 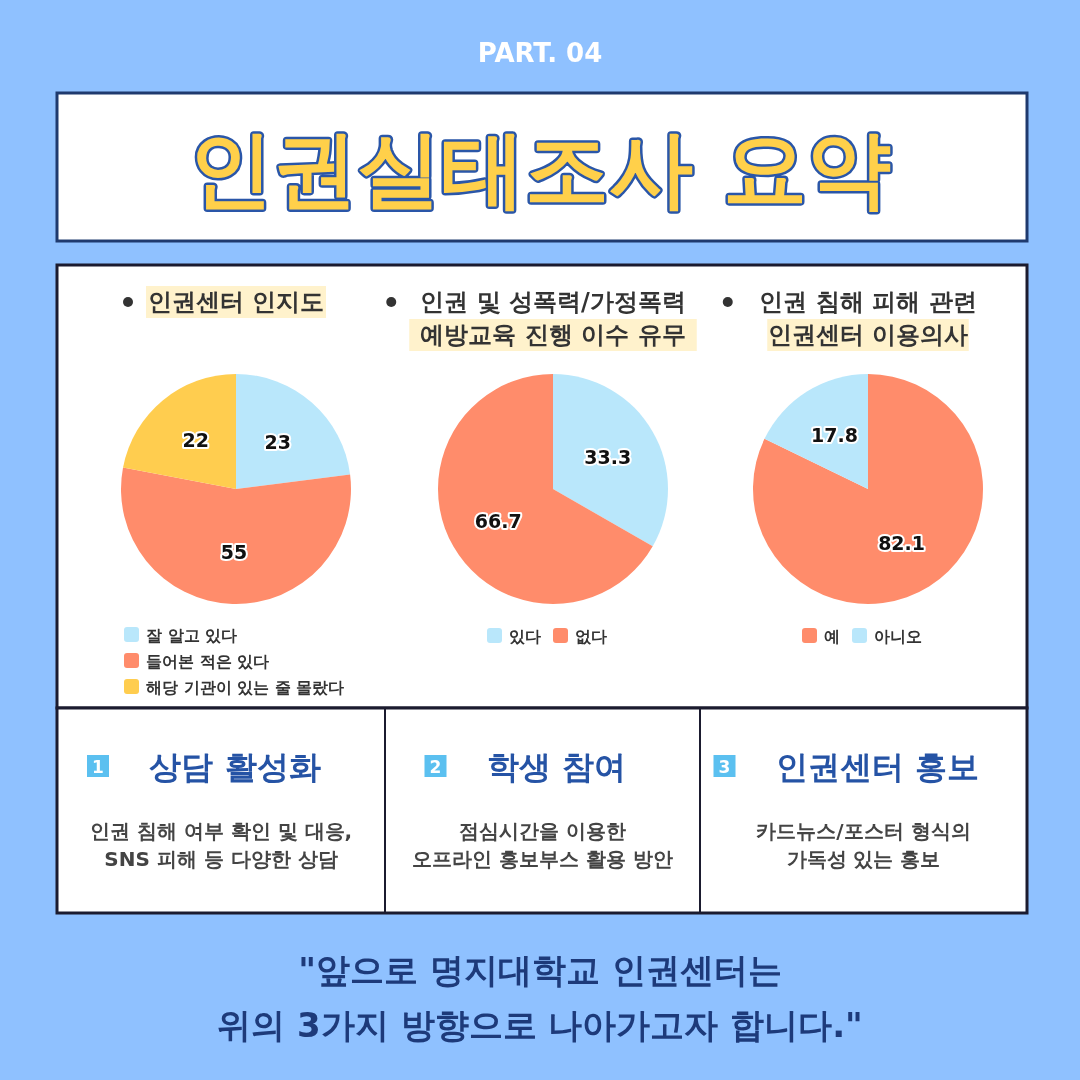 I want to click on data-label: 22, so click(x=195, y=440).